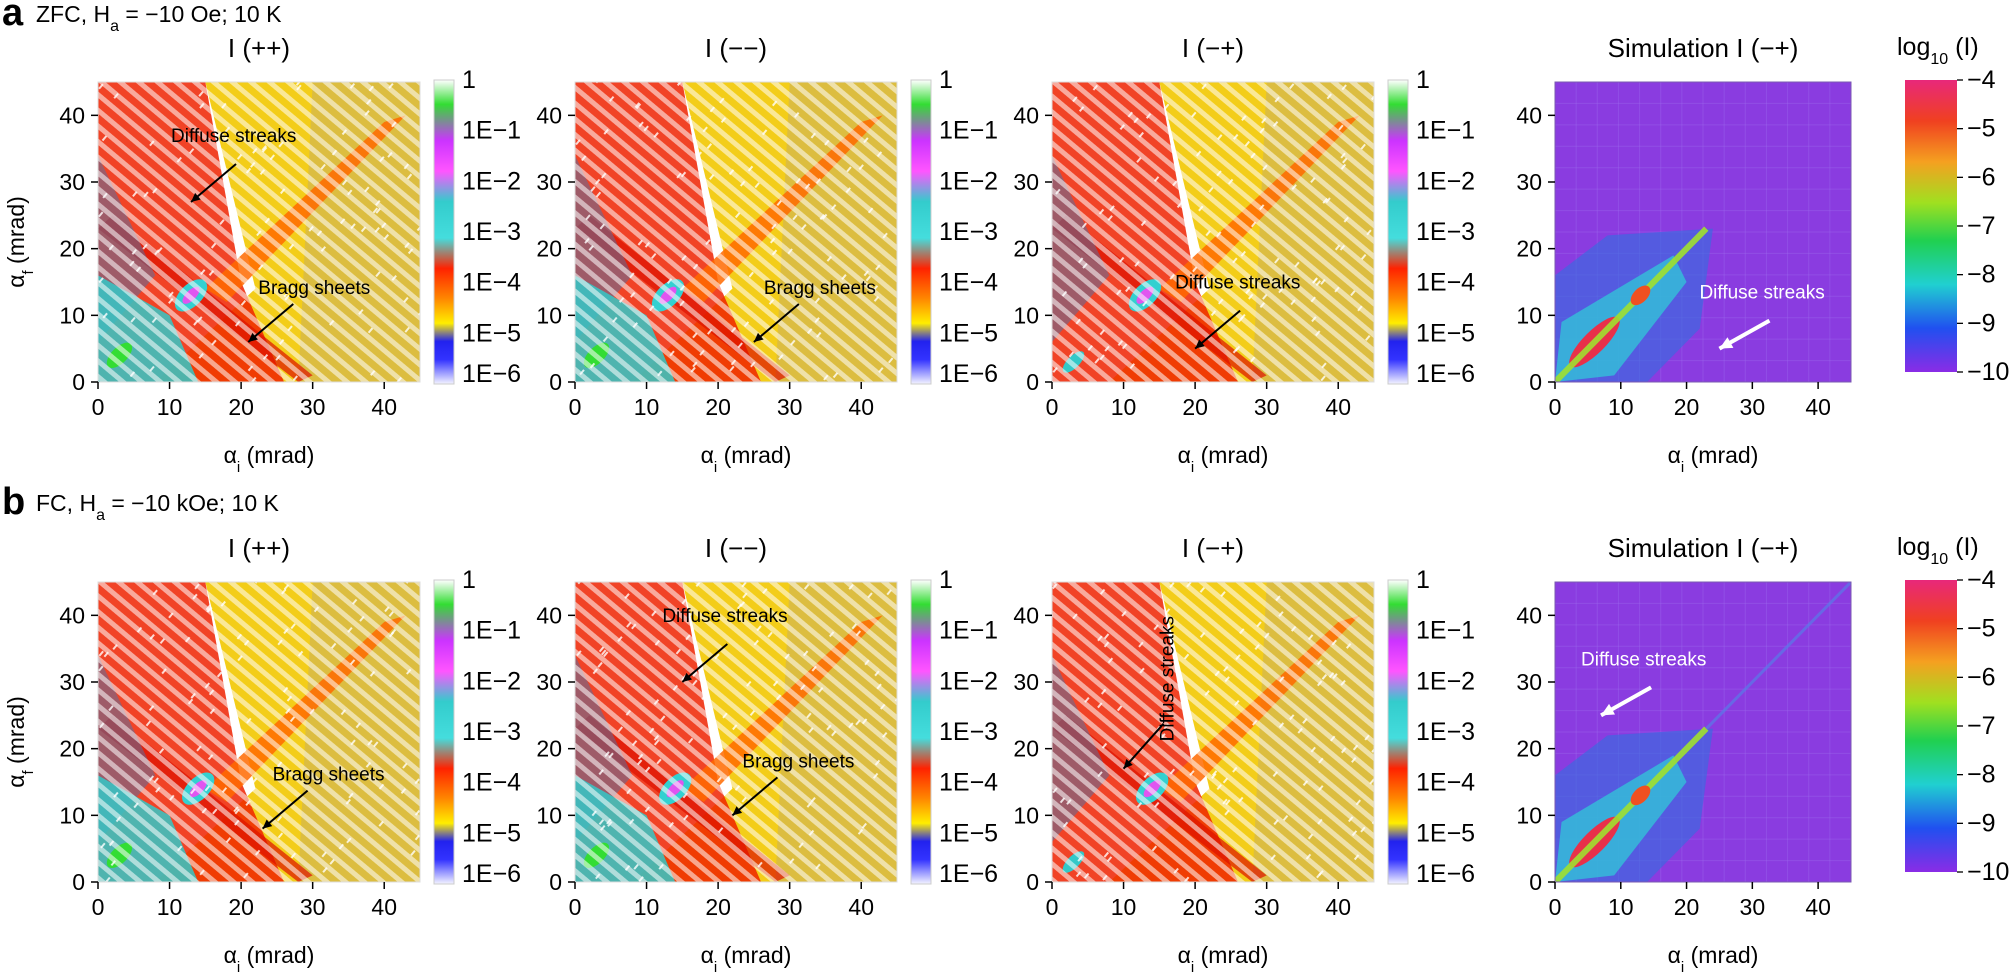  What do you see at coordinates (1529, 615) in the screenshot?
I see `y-tick-label: 40` at bounding box center [1529, 615].